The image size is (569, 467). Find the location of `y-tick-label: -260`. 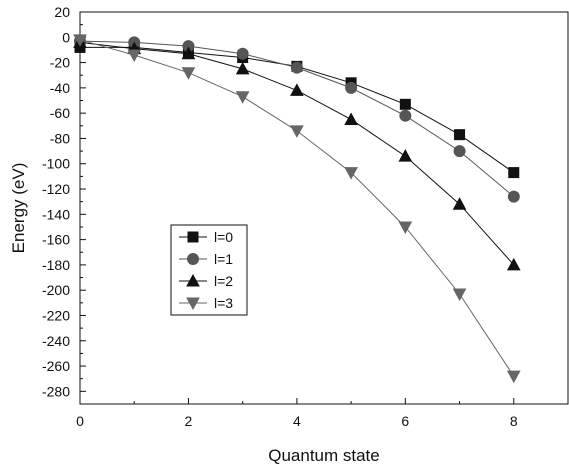

y-tick-label: -260 is located at coordinates (56, 366).